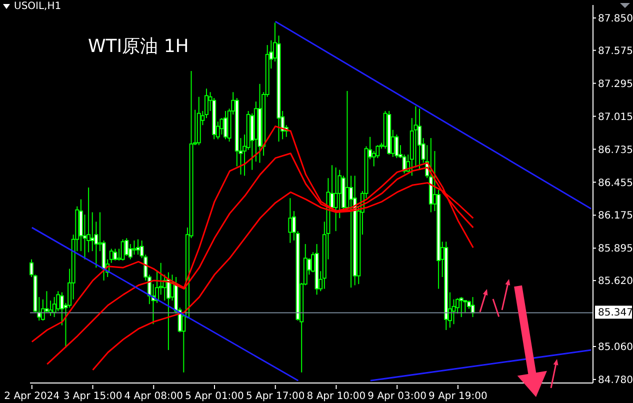 This screenshot has height=403, width=633. Describe the element at coordinates (615, 249) in the screenshot. I see `y-tick-label: 85.895` at that location.